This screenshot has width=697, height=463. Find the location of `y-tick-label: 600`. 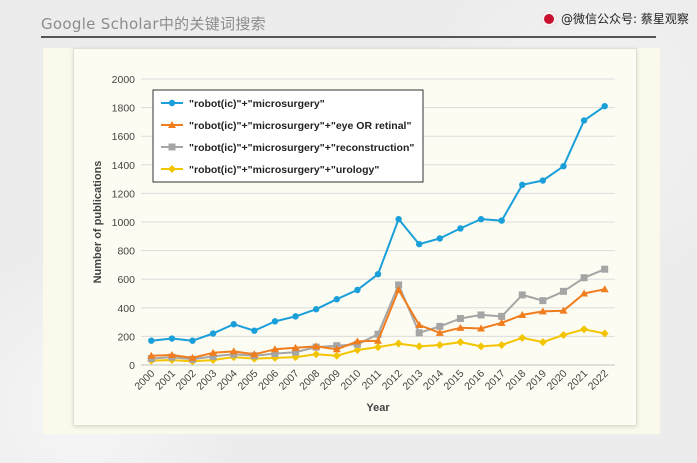

y-tick-label: 600 is located at coordinates (126, 280).